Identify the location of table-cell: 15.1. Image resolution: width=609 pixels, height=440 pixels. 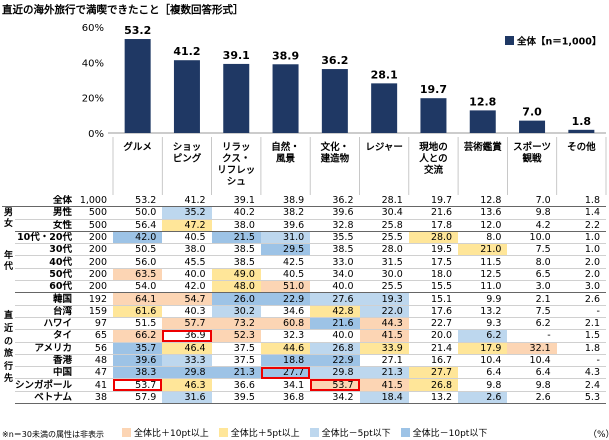
(433, 299).